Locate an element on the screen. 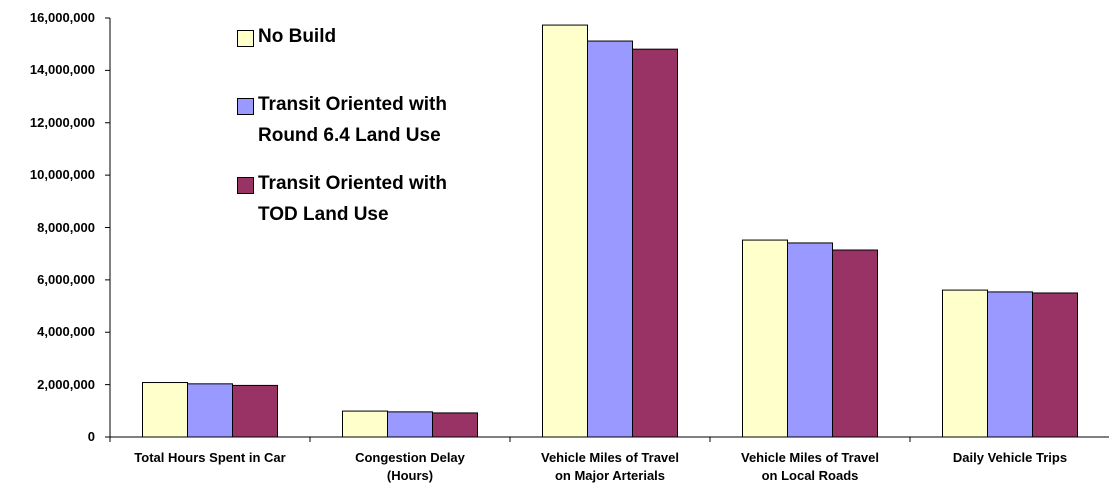 This screenshot has width=1109, height=498. x-tick-label: Congestion Delay (Hours) is located at coordinates (410, 466).